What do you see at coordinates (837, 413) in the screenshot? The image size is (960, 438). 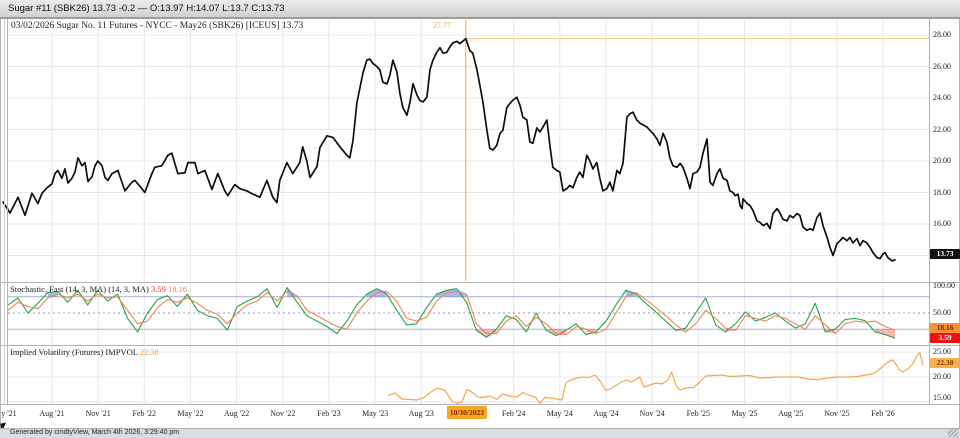 I see `time-axis-label: Nov '25` at bounding box center [837, 413].